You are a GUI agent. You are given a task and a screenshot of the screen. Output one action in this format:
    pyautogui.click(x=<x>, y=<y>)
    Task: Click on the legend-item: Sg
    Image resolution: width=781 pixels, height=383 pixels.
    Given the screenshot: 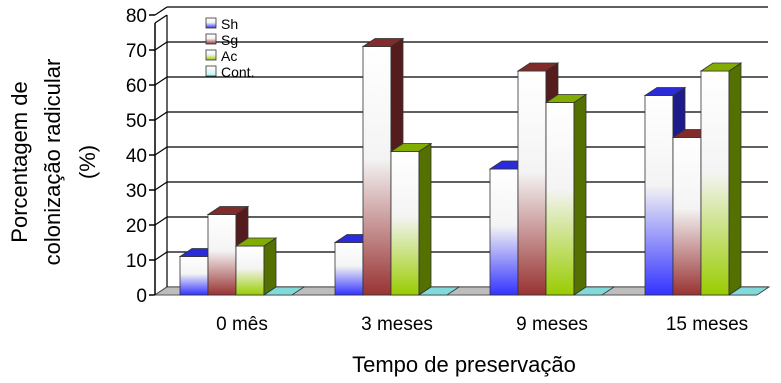 What is the action you would take?
    pyautogui.click(x=221, y=40)
    